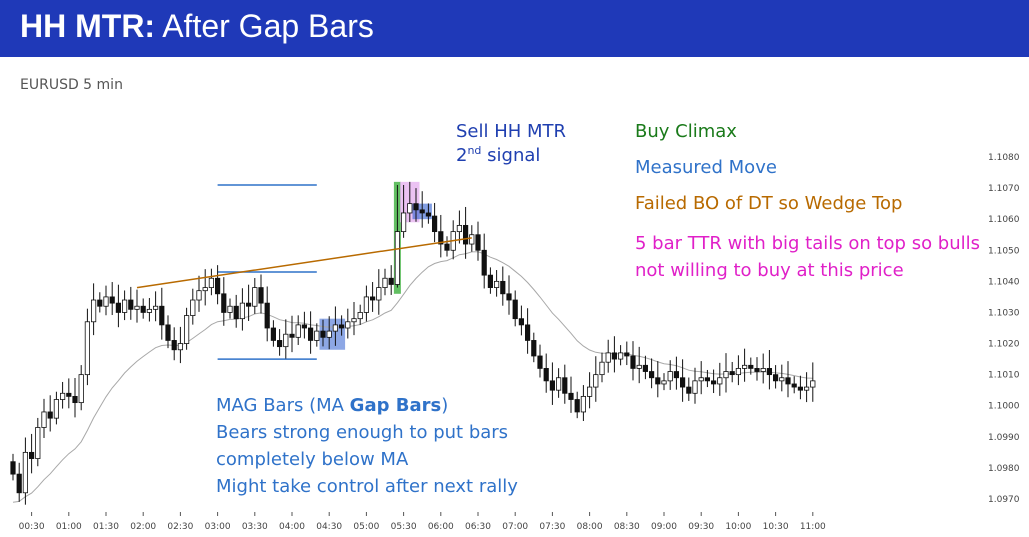 The image size is (1029, 537). What do you see at coordinates (283, 405) in the screenshot?
I see `mag-line-1-pre: MAG Bars (MA` at bounding box center [283, 405].